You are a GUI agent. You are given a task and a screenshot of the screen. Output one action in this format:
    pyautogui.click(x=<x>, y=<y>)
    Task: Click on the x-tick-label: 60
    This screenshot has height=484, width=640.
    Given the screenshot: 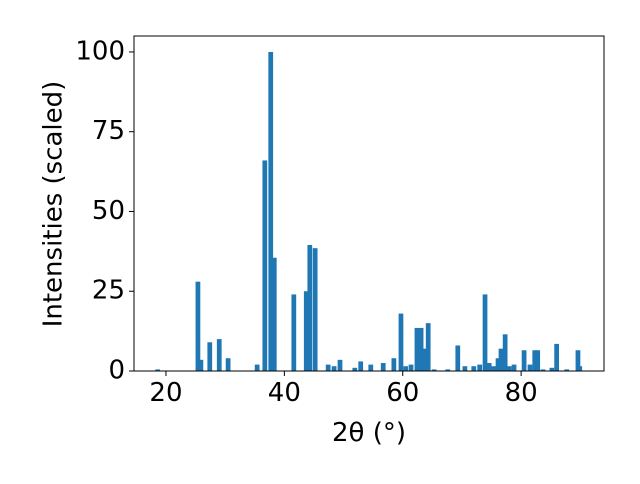 What is the action you would take?
    pyautogui.click(x=402, y=393)
    